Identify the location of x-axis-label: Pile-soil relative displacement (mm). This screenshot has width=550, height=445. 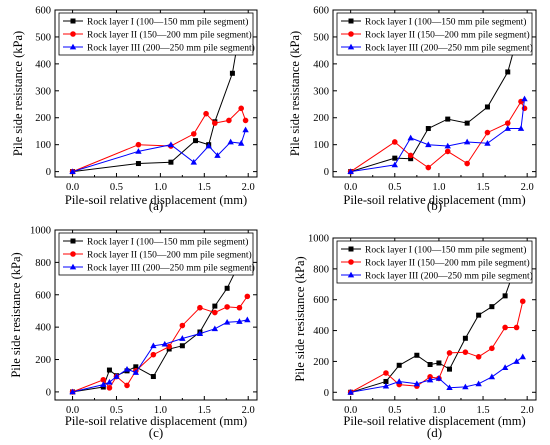
(434, 200).